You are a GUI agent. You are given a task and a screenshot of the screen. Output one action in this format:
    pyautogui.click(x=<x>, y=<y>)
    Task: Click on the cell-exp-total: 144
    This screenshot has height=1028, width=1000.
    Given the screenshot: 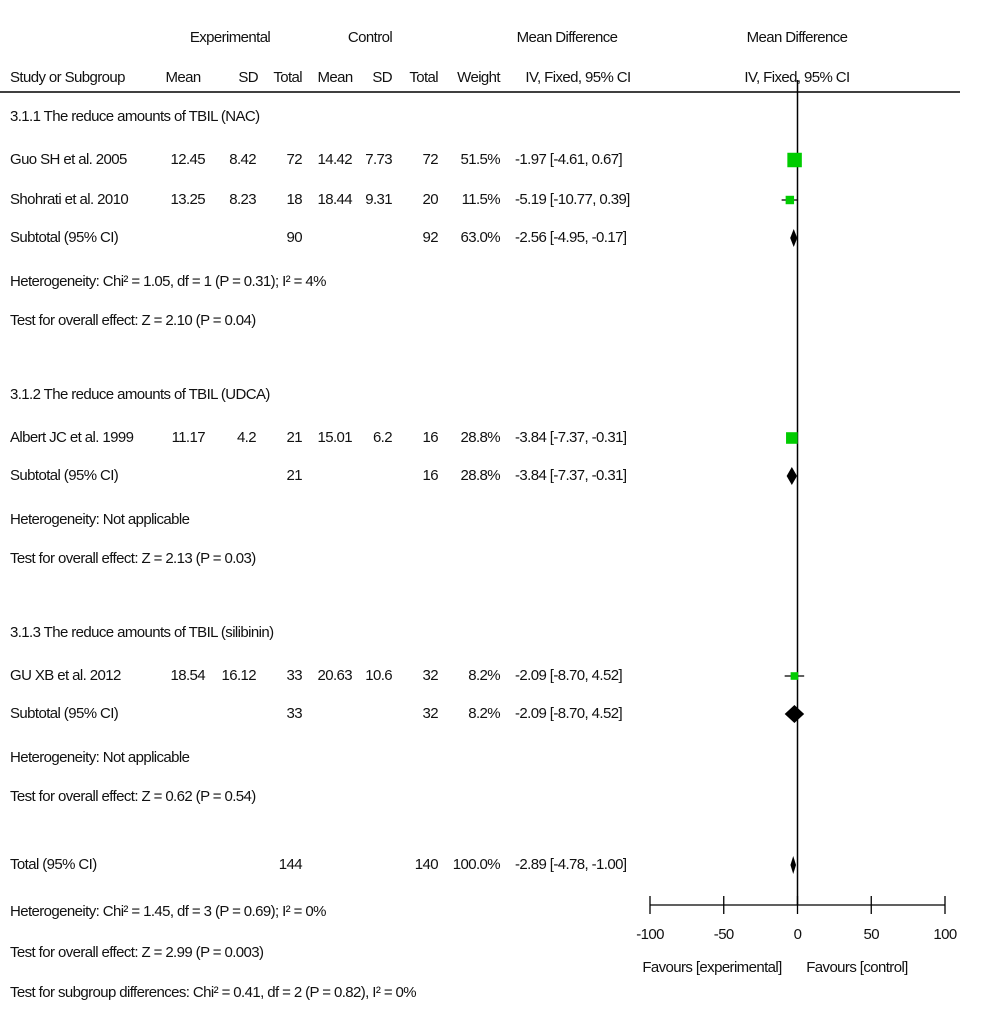 What is the action you would take?
    pyautogui.click(x=290, y=864)
    